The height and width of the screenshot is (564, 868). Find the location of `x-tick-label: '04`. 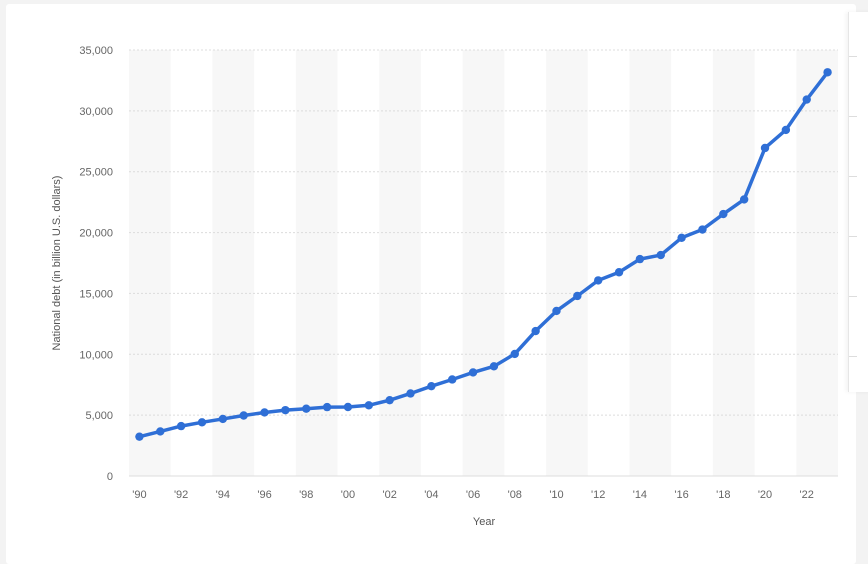

x-tick-label: '04 is located at coordinates (431, 495).